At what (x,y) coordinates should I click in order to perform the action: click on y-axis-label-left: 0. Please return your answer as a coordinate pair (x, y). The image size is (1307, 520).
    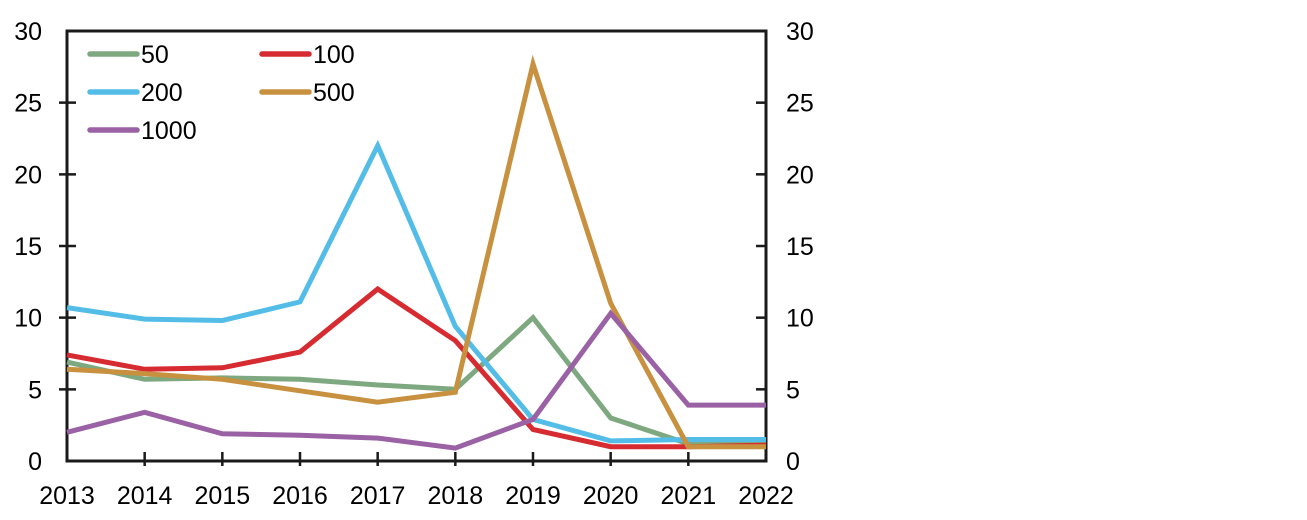
    Looking at the image, I should click on (35, 462).